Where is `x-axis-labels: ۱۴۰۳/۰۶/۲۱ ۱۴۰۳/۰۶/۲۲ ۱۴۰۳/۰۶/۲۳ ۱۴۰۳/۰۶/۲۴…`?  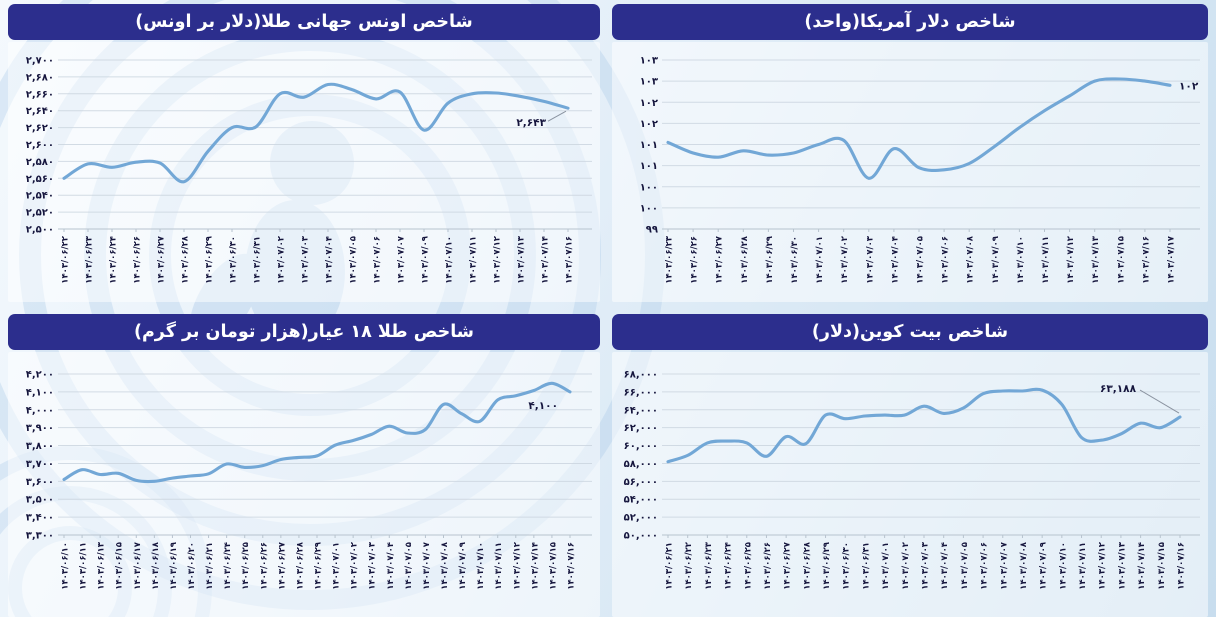 x-axis-labels: ۱۴۰۳/۰۶/۲۱ ۱۴۰۳/۰۶/۲۲ ۱۴۰۳/۰۶/۲۳ ۱۴۰۳/۰۶/۲۴… is located at coordinates (926, 562).